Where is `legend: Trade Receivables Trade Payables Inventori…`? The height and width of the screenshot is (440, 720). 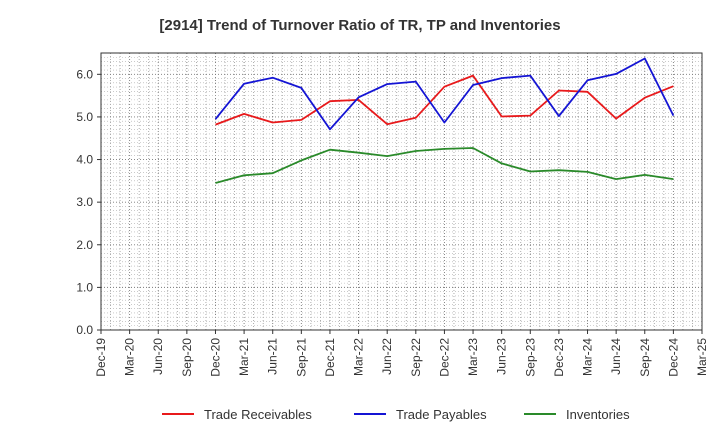
legend: Trade Receivables Trade Payables Inventori… is located at coordinates (396, 414).